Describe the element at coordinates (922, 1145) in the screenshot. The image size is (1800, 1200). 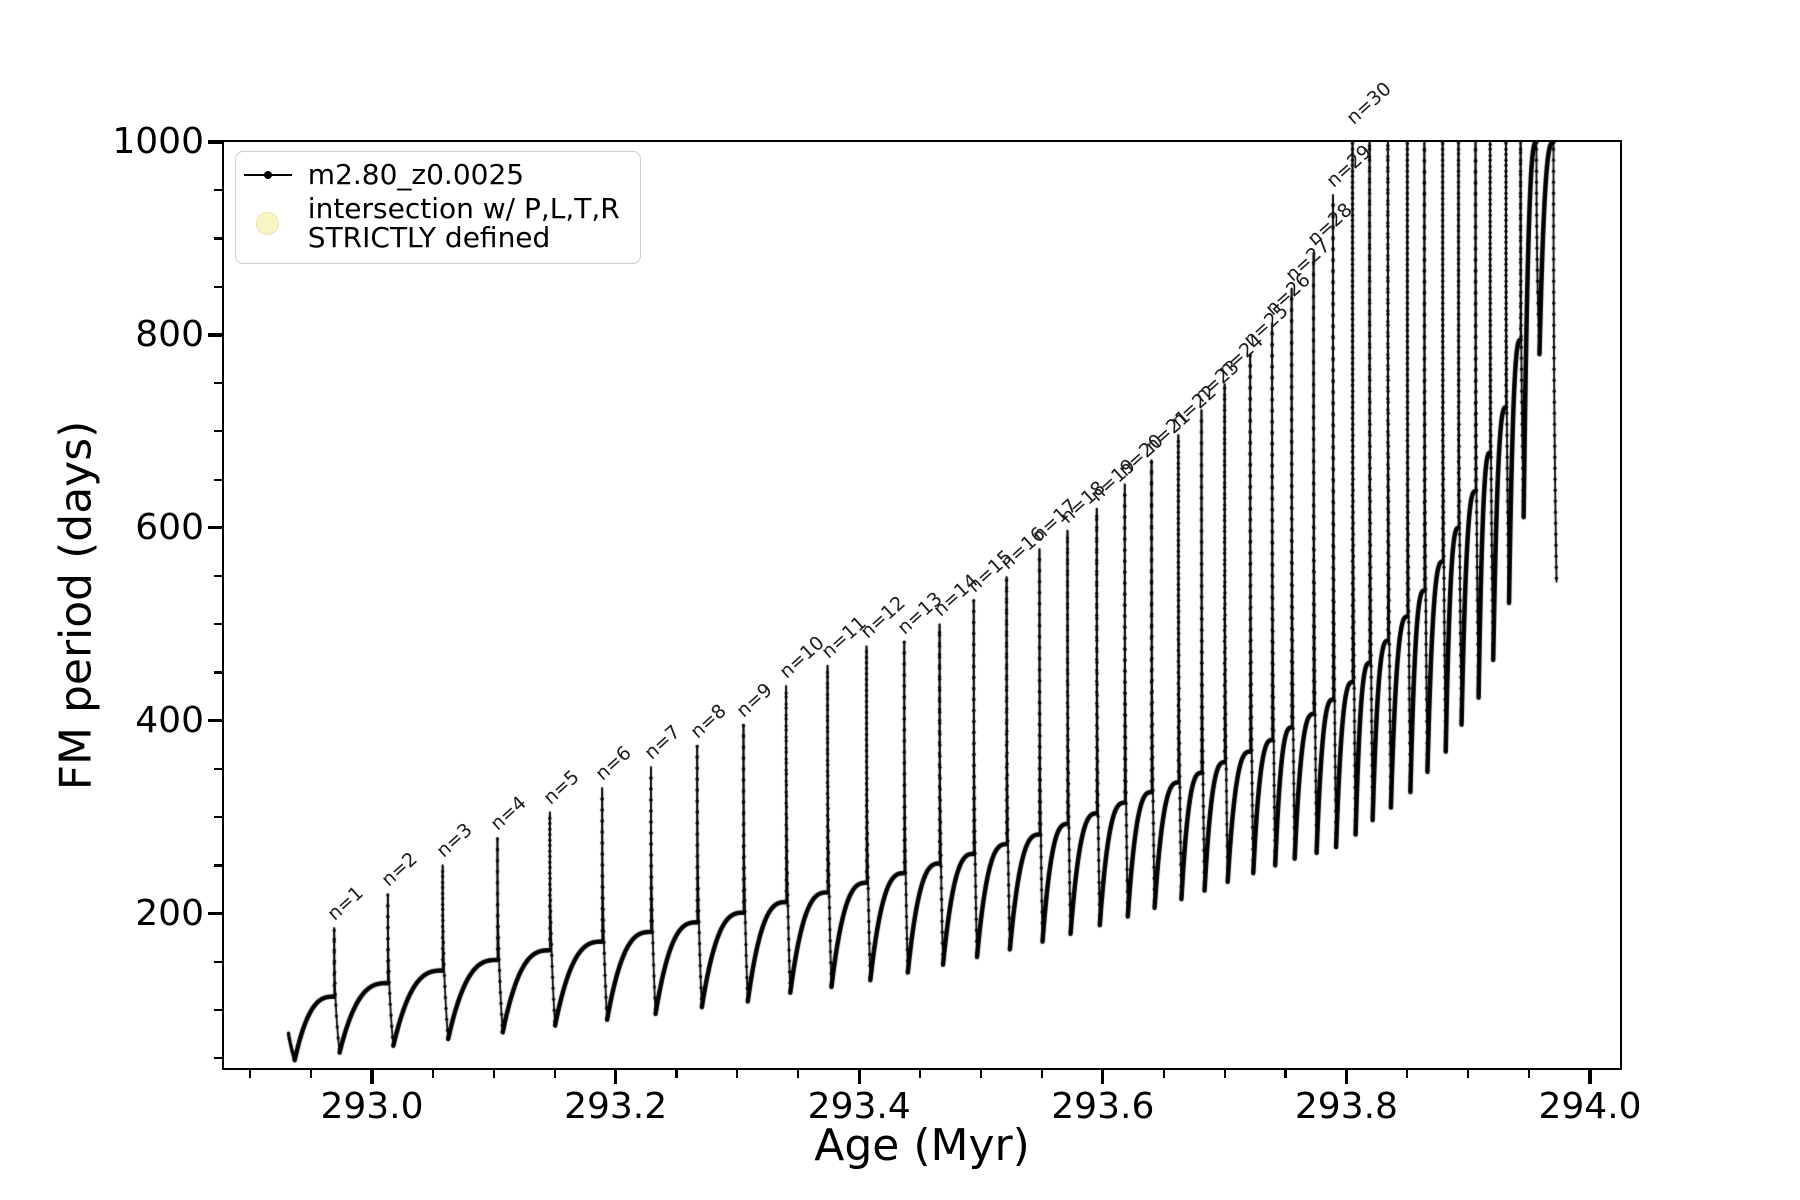
I see `x-axis-label: Age (Myr)` at that location.